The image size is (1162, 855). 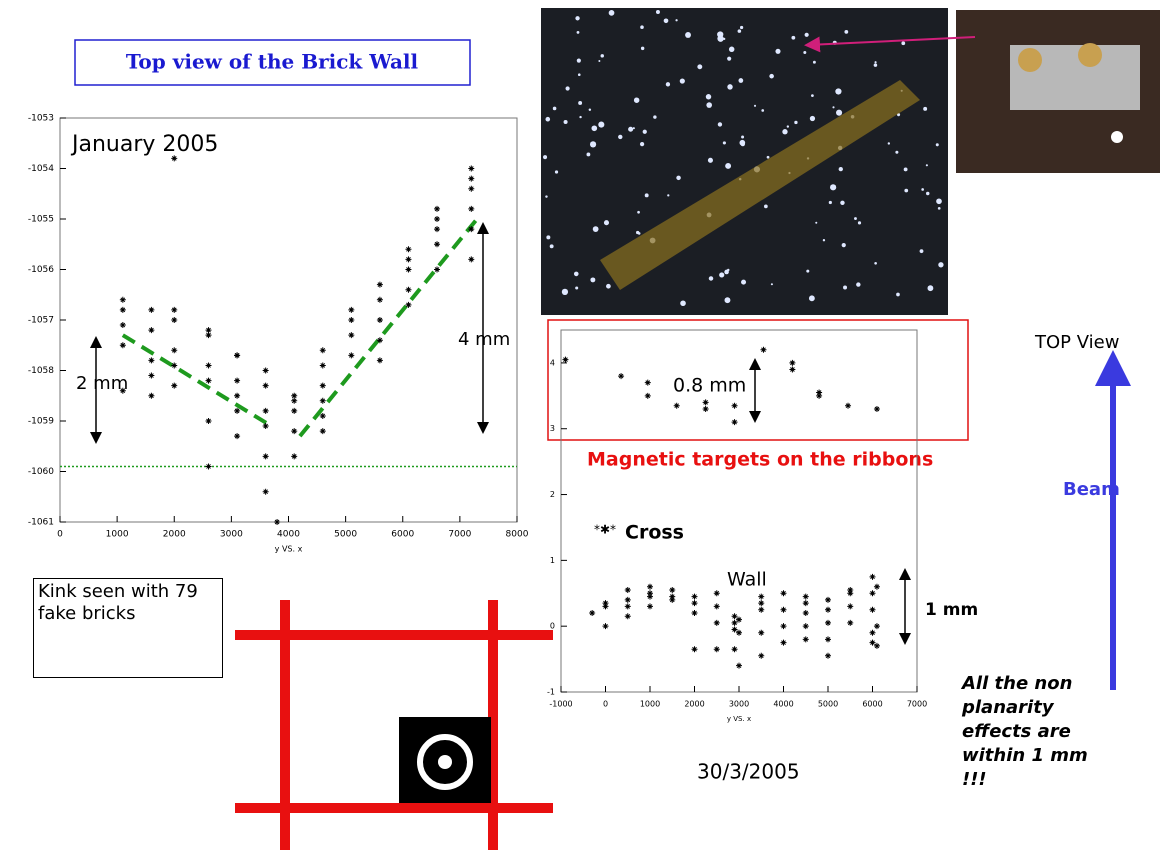 What do you see at coordinates (41, 321) in the screenshot?
I see `y-tick-label: -1057` at bounding box center [41, 321].